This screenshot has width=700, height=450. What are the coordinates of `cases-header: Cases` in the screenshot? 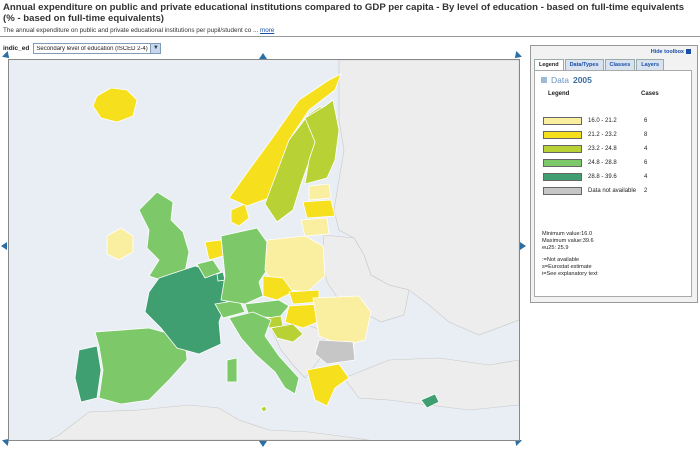 It's located at (650, 94).